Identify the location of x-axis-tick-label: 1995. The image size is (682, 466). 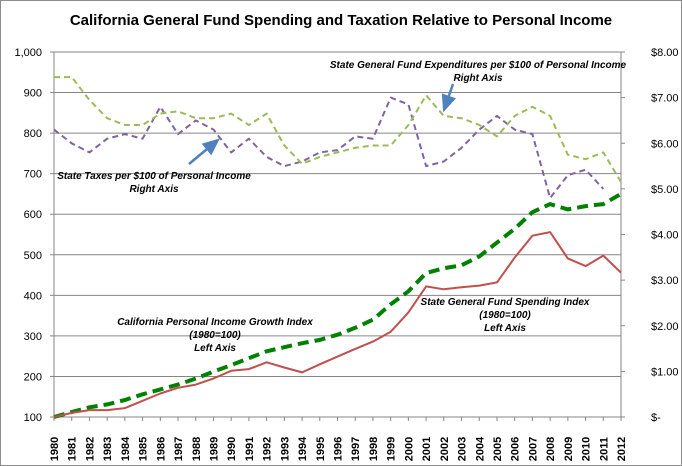
(321, 449).